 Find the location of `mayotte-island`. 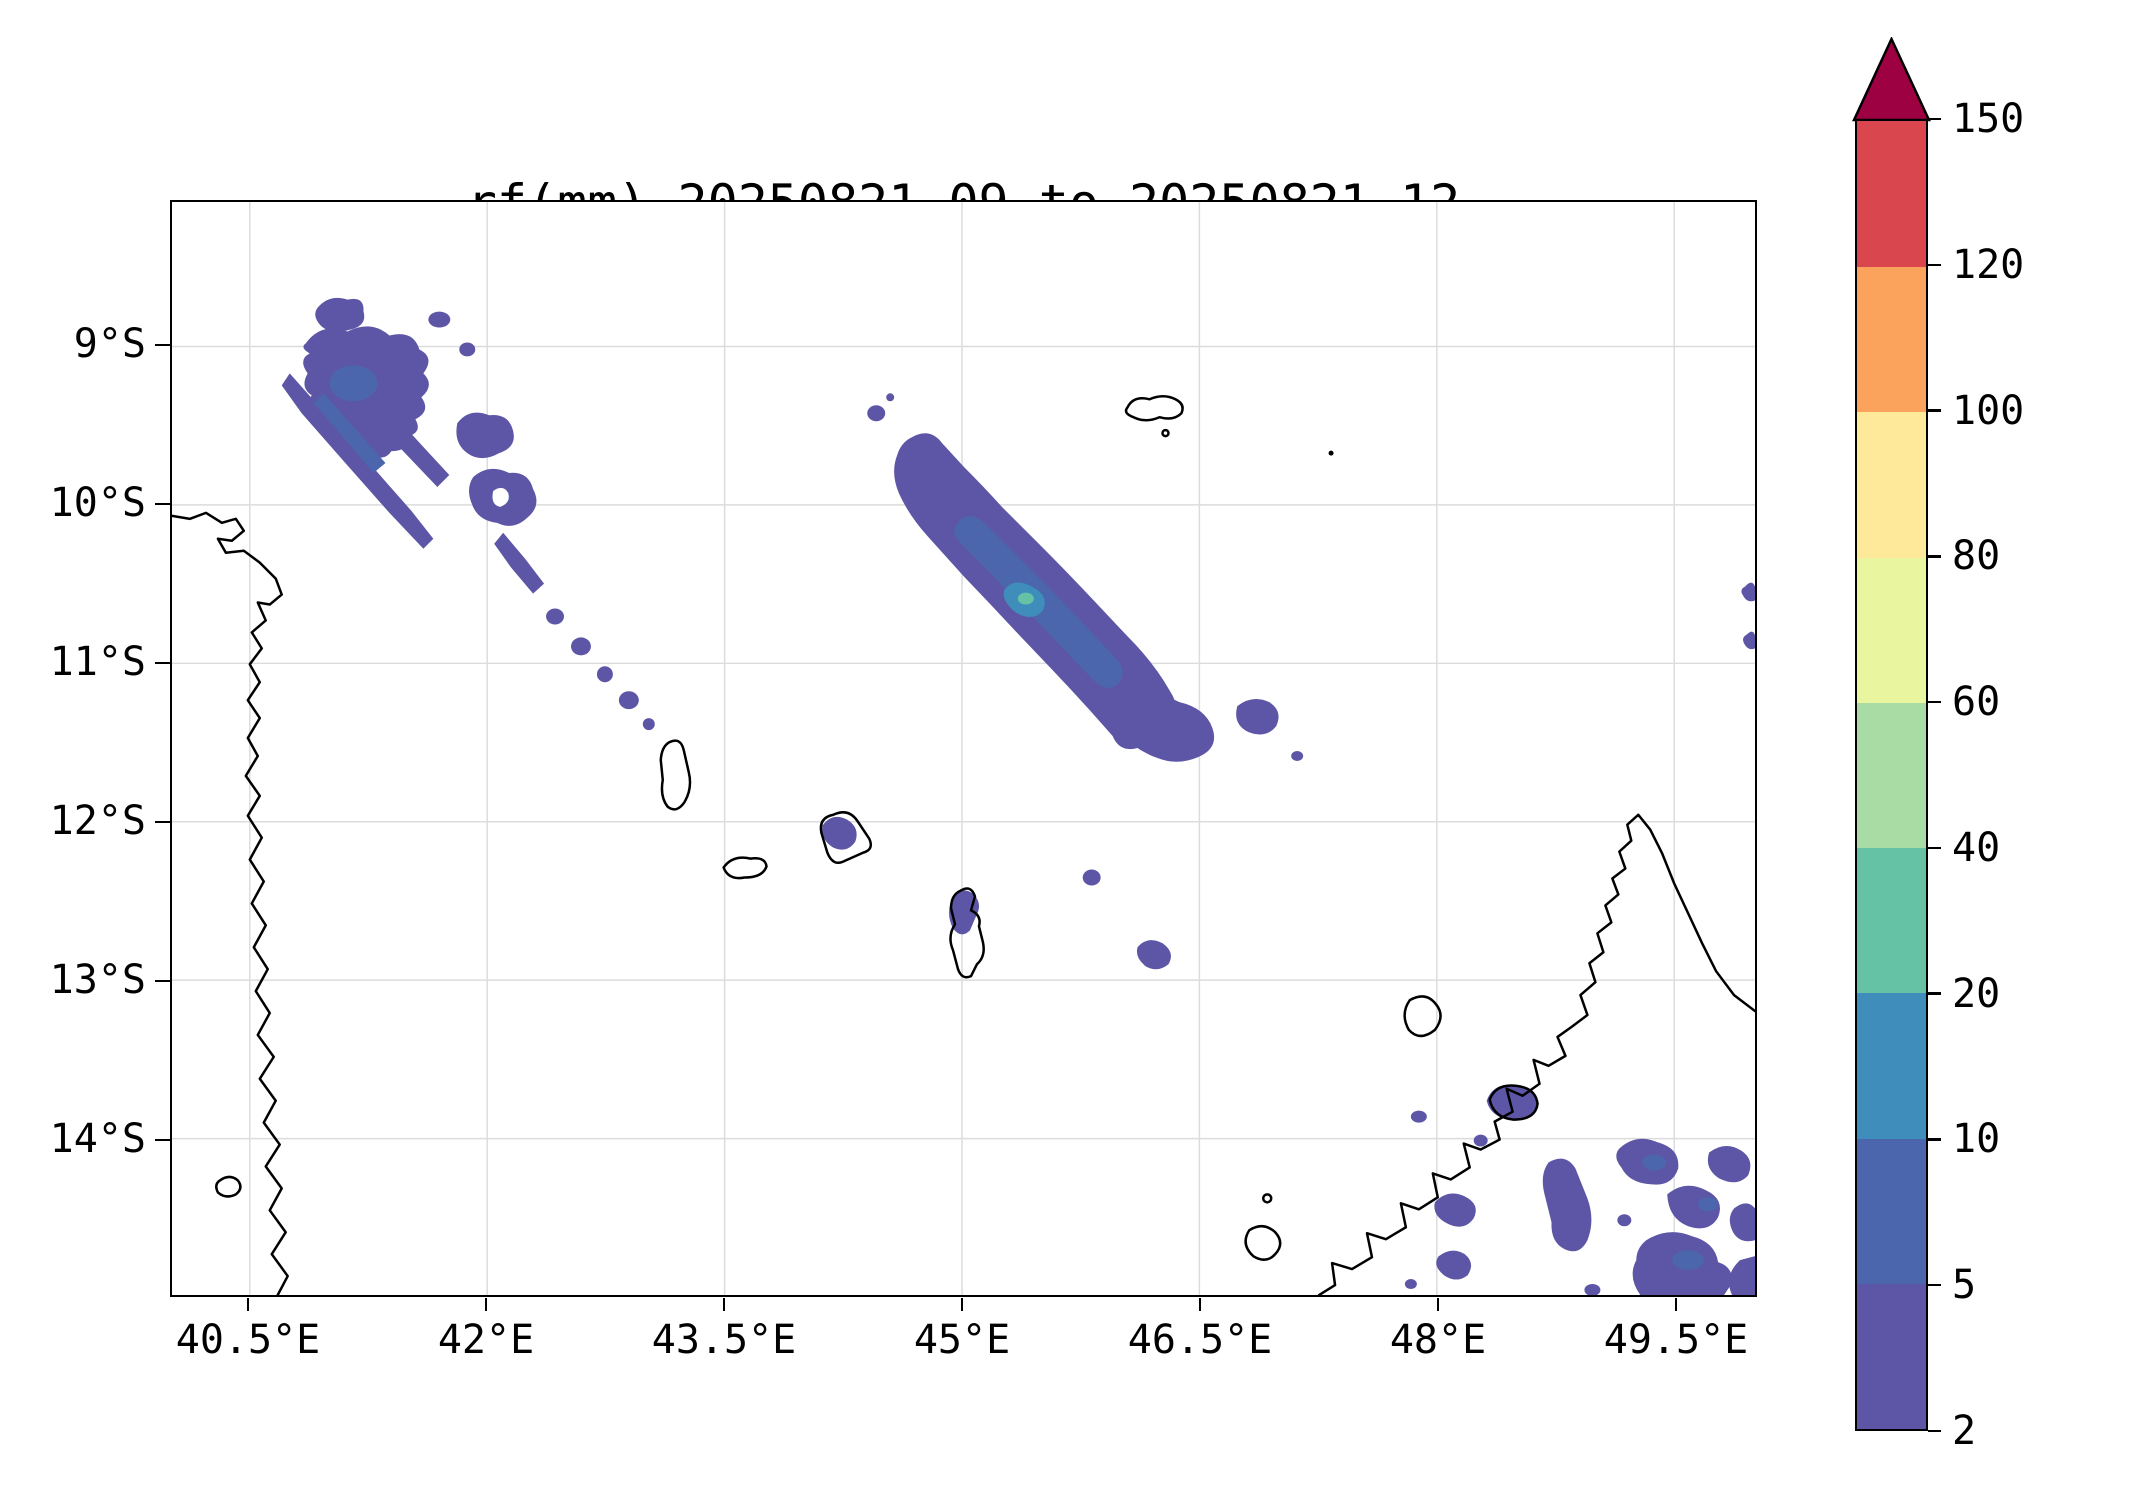

mayotte-island is located at coordinates (967, 933).